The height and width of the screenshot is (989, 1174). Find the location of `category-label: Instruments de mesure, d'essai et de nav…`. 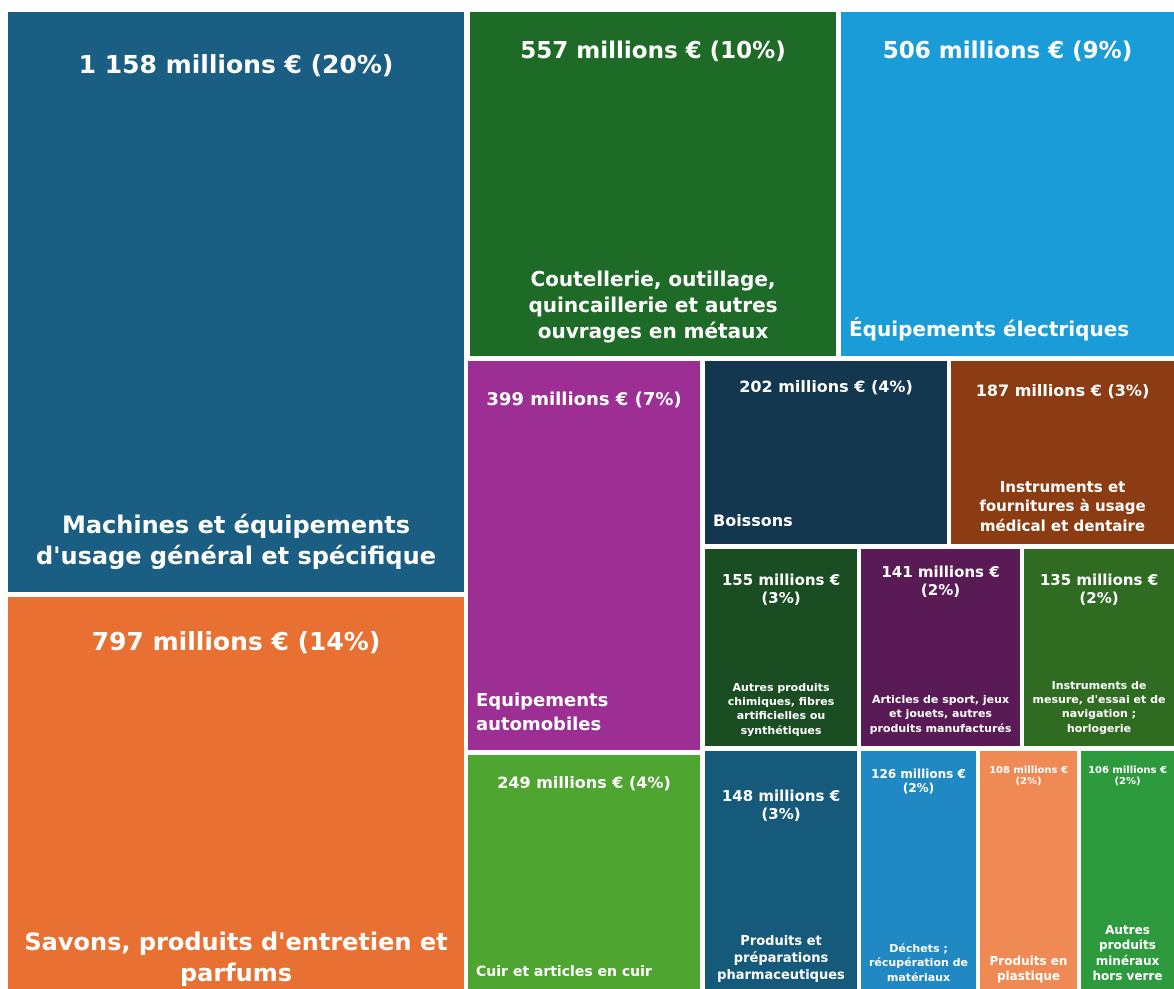

category-label: Instruments de mesure, d'essai et de nav… is located at coordinates (1099, 706).